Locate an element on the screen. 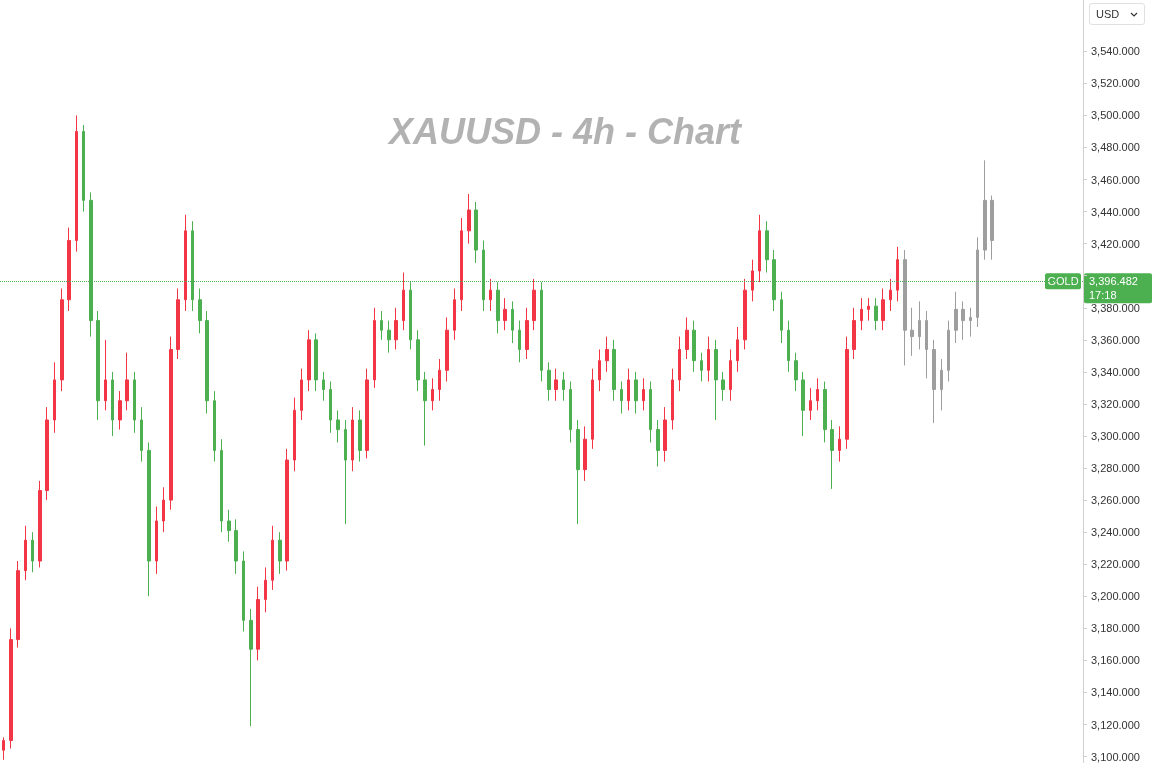 The image size is (1153, 763). y-tick-label: 3,500.000 is located at coordinates (1115, 115).